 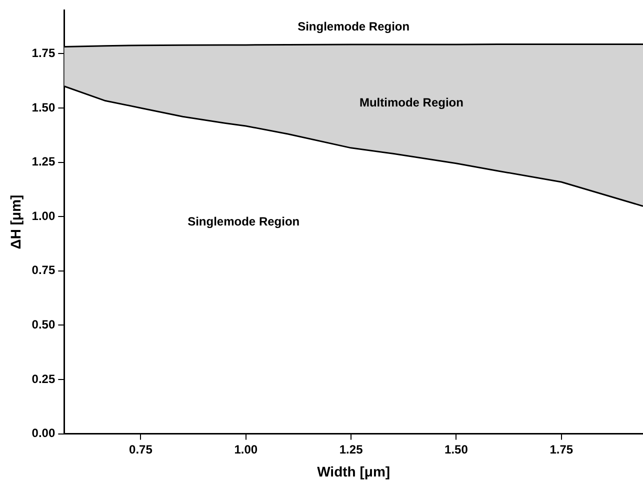 What do you see at coordinates (351, 449) in the screenshot?
I see `x-tick-label: 1.25` at bounding box center [351, 449].